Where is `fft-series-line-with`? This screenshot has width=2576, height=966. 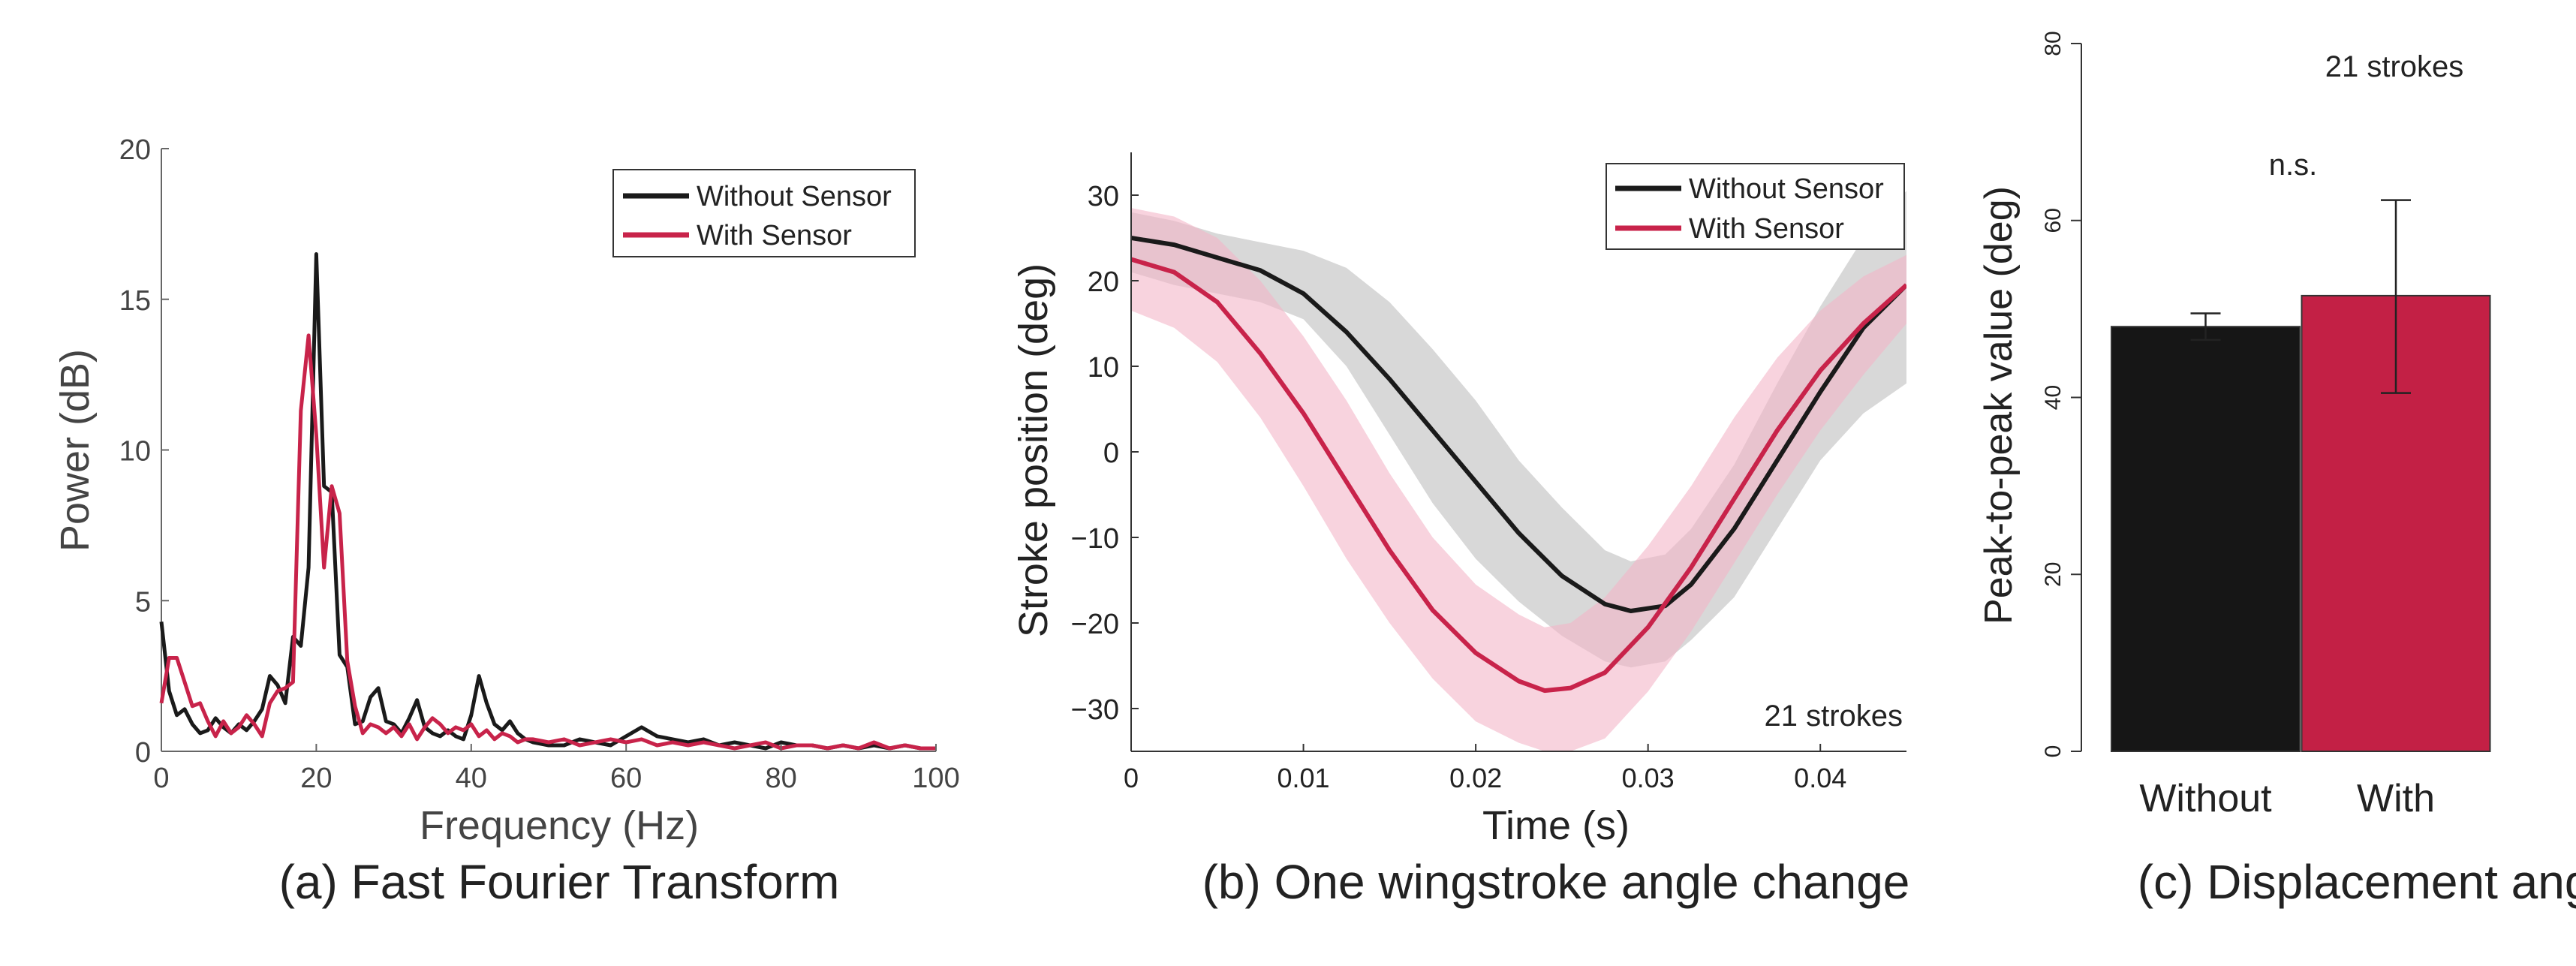 fft-series-line-with is located at coordinates (547, 542).